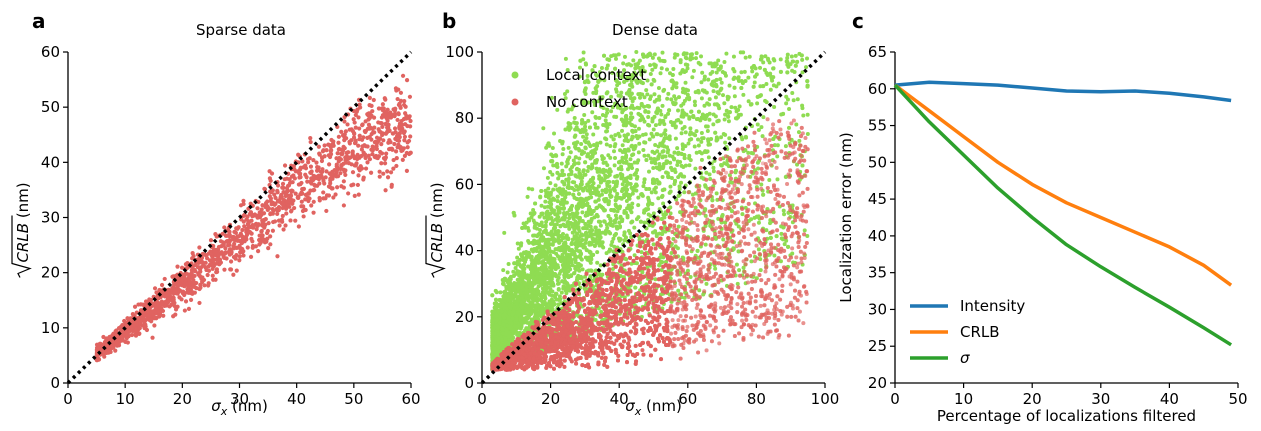 This screenshot has width=1261, height=431. What do you see at coordinates (50, 107) in the screenshot?
I see `y-tick-label: 50` at bounding box center [50, 107].